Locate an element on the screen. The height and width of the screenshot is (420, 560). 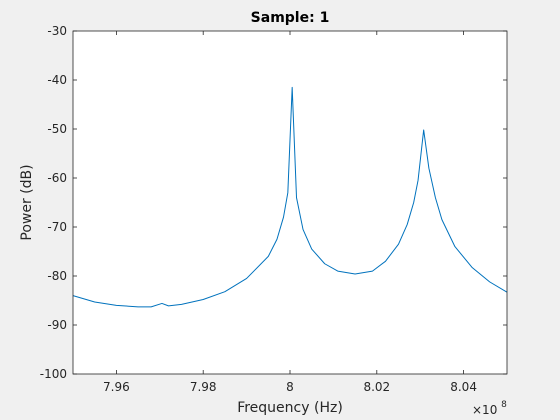
x-tick-label: 7.98 is located at coordinates (203, 387).